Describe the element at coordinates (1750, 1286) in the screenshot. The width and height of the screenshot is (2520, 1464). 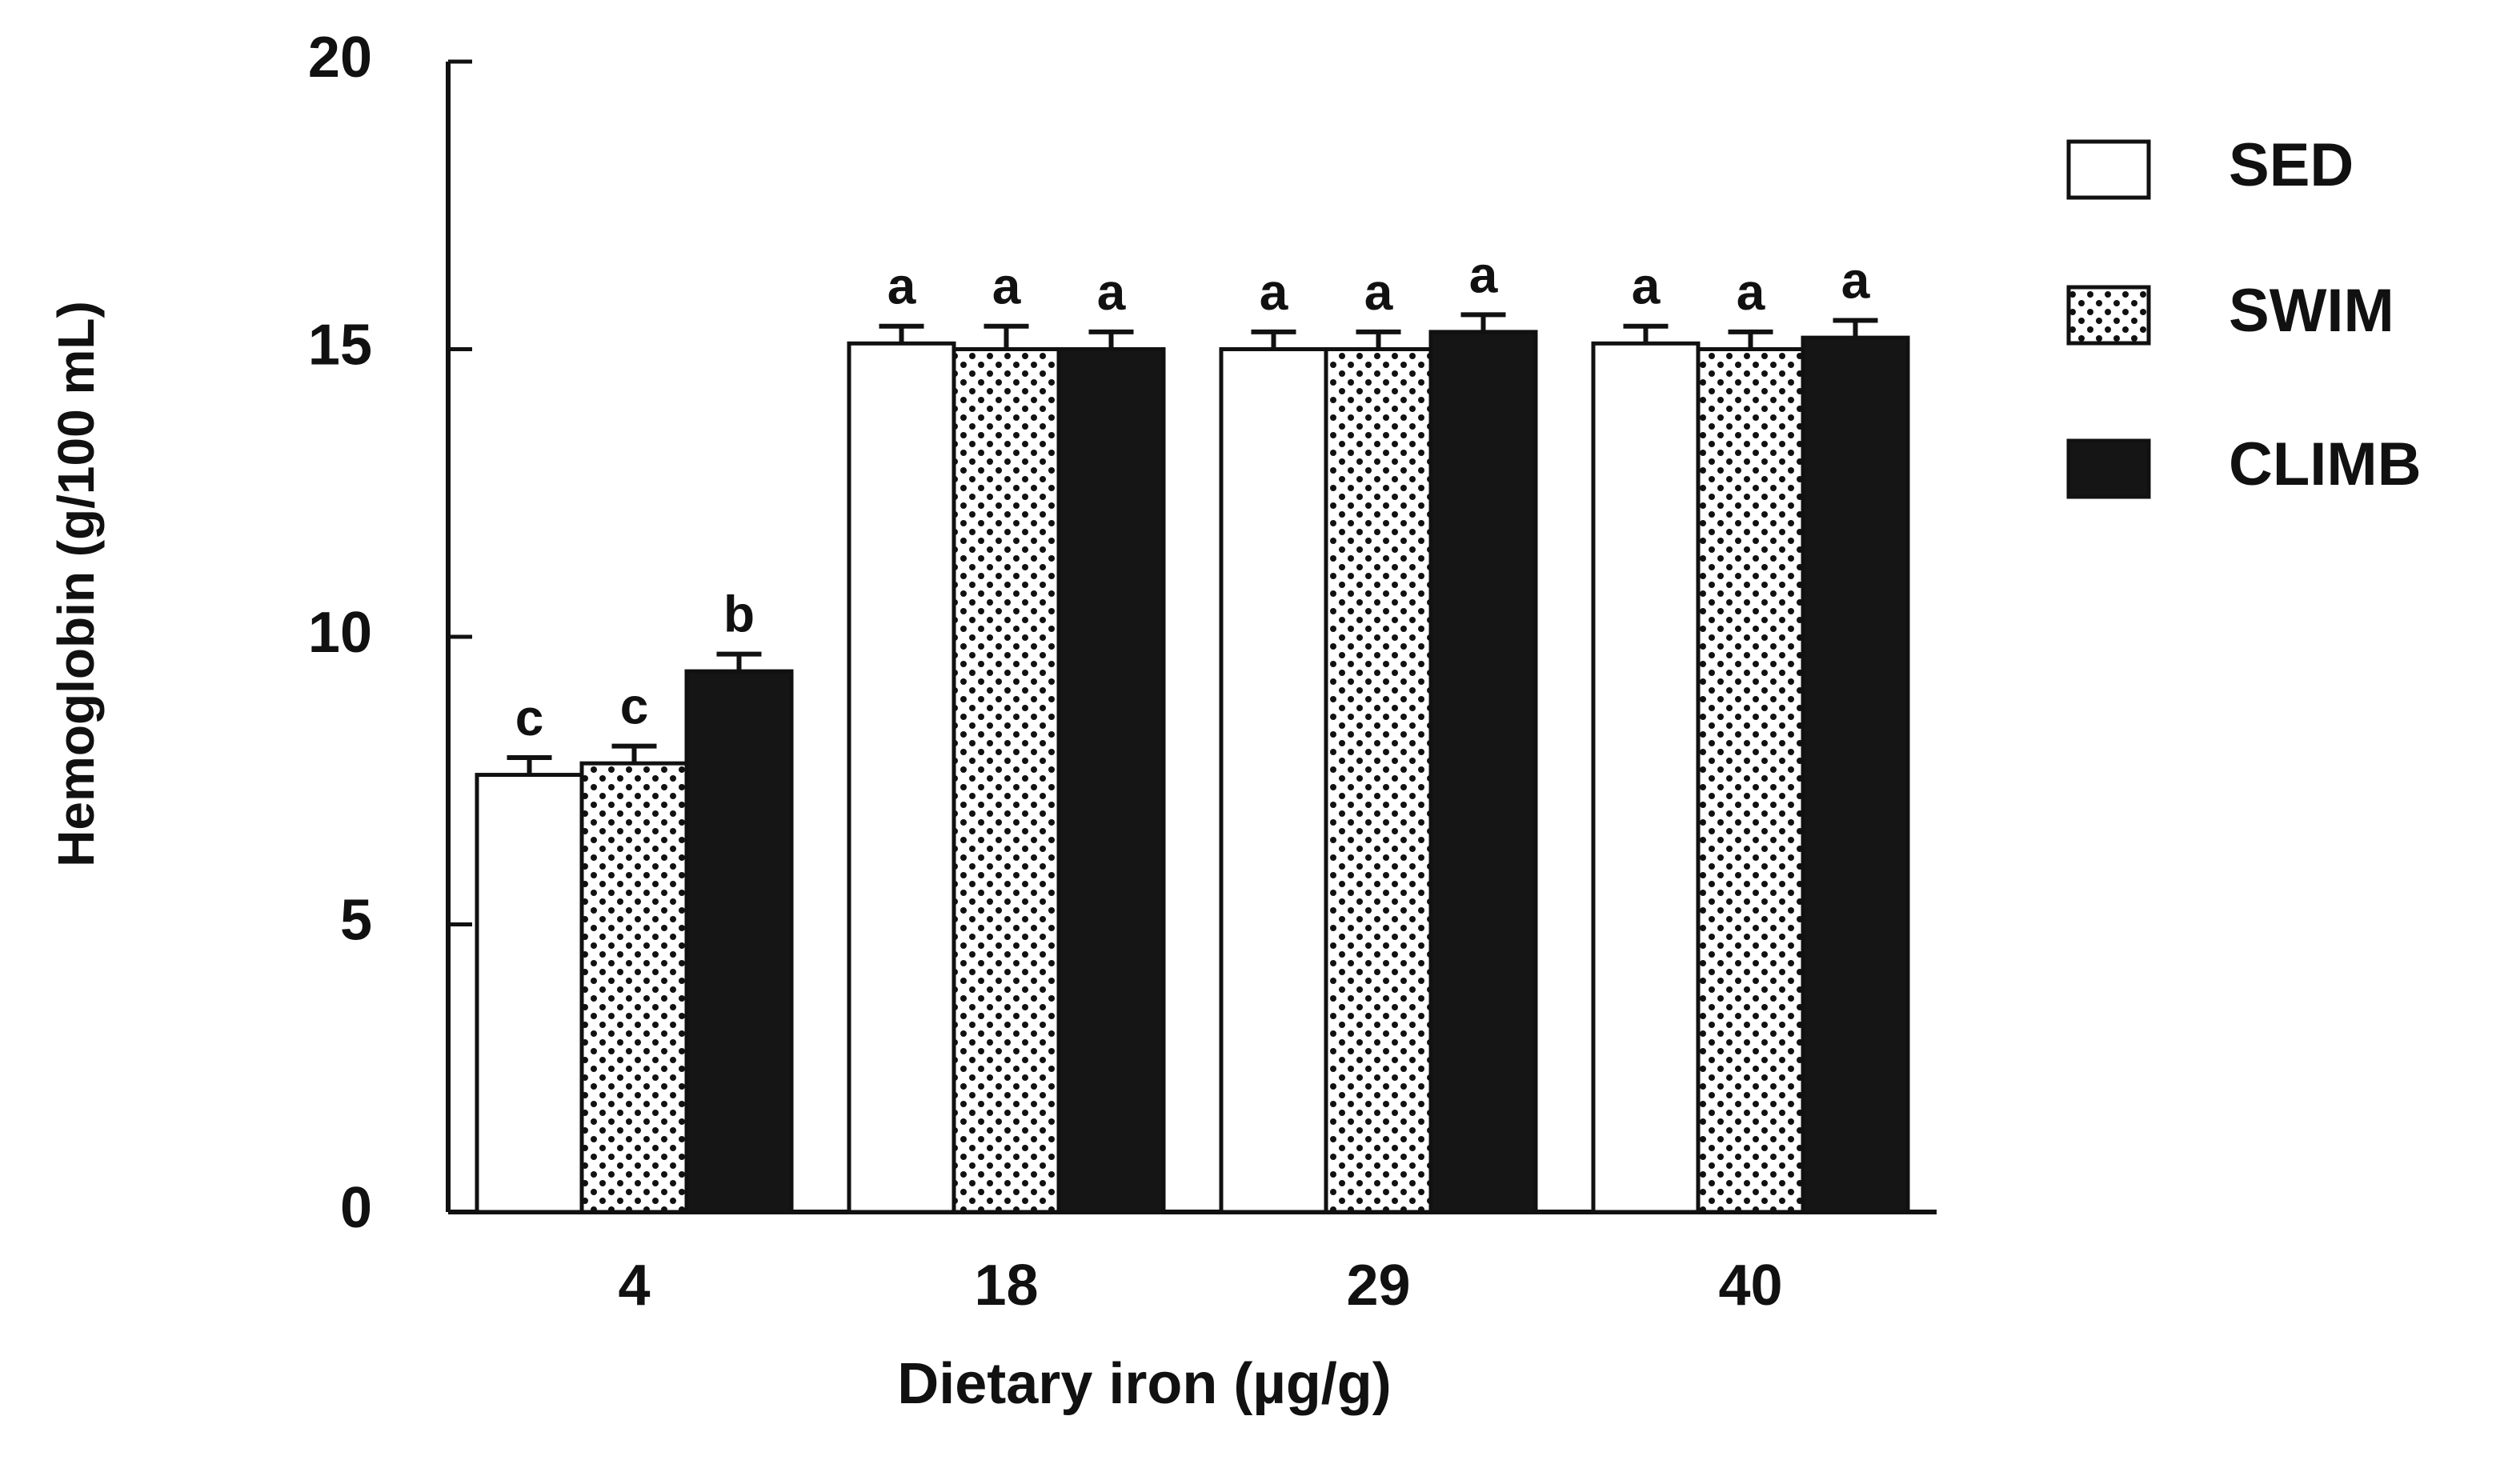
I see `x-tick-label: 40` at that location.